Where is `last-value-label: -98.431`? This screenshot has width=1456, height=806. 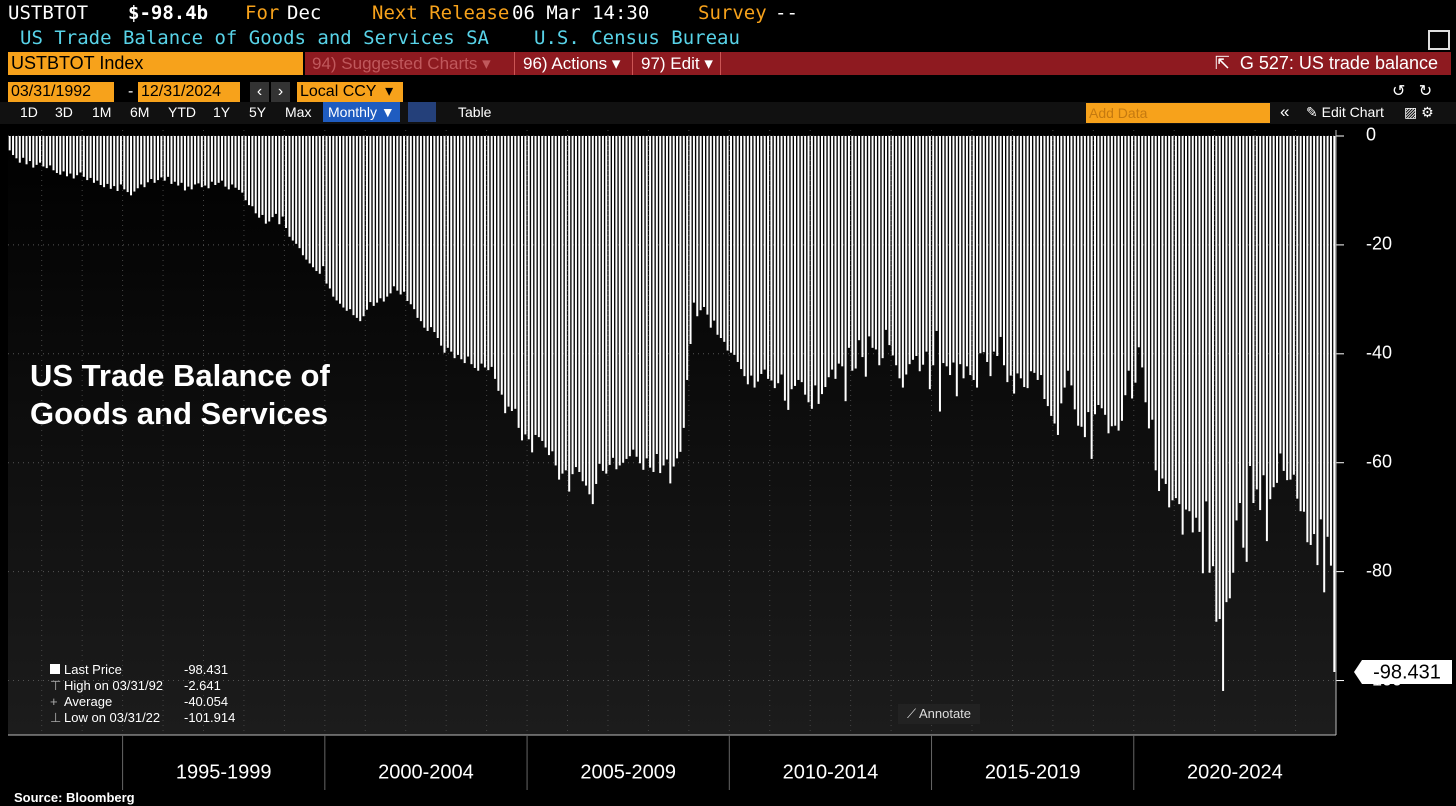 last-value-label: -98.431 is located at coordinates (1407, 672).